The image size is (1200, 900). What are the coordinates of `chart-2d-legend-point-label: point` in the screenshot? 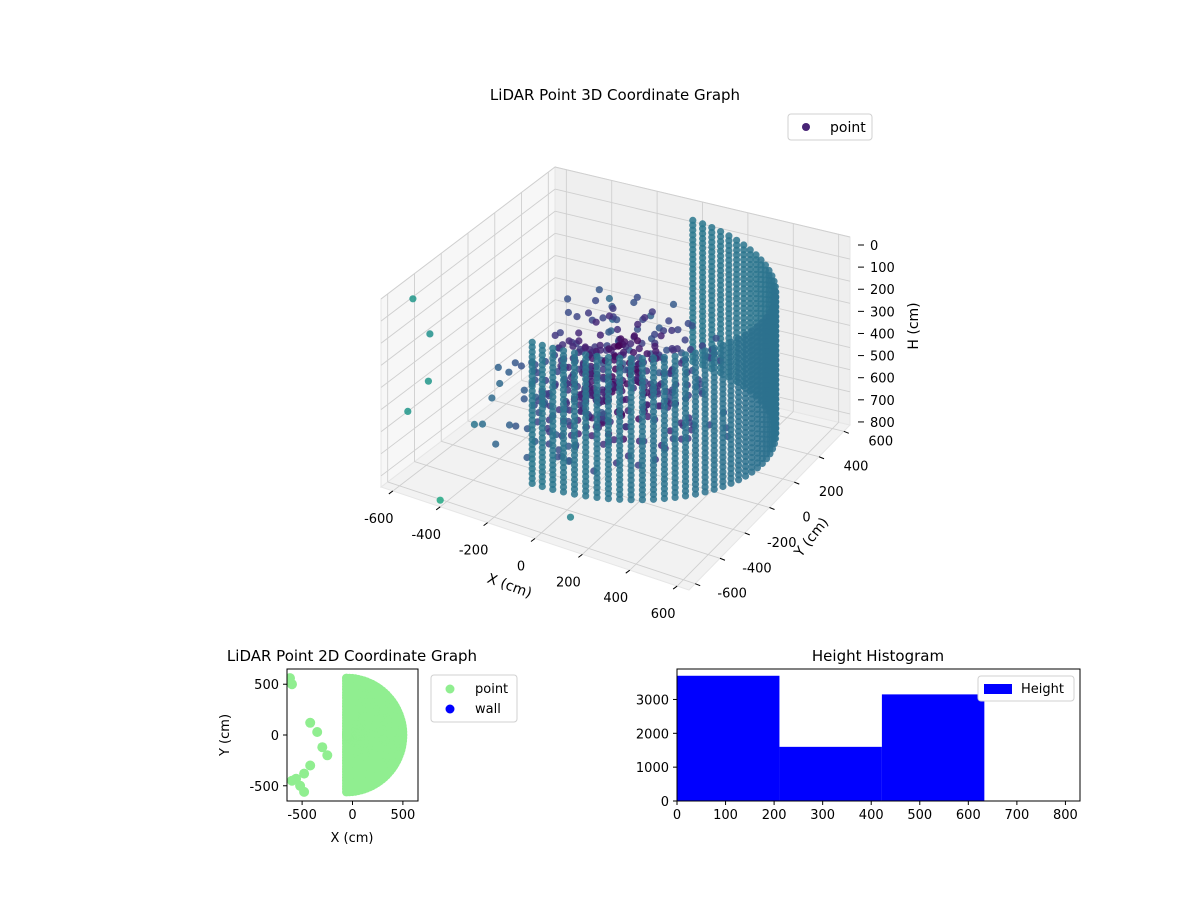 It's located at (491, 689).